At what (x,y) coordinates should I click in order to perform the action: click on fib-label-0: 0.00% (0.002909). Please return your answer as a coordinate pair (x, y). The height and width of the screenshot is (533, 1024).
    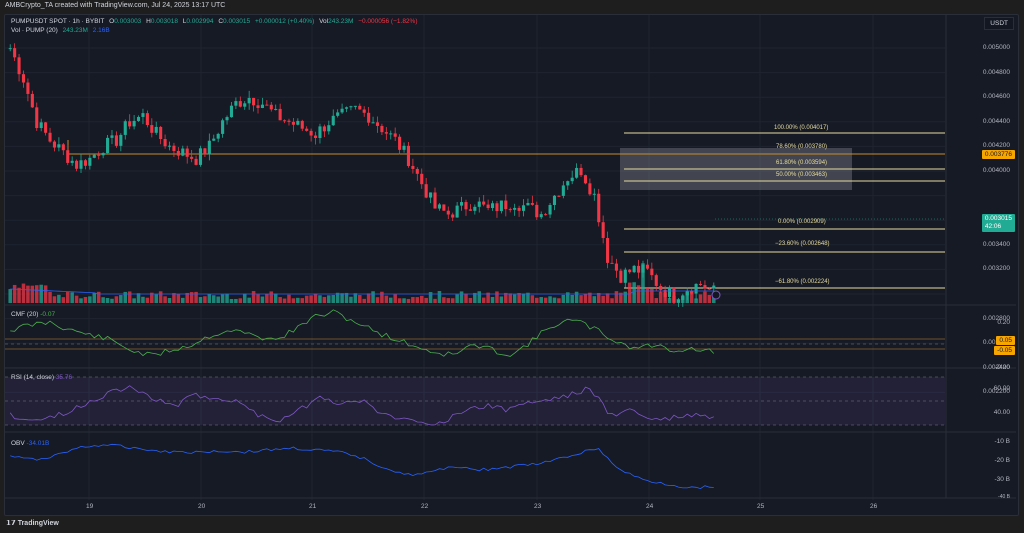
    Looking at the image, I should click on (802, 222).